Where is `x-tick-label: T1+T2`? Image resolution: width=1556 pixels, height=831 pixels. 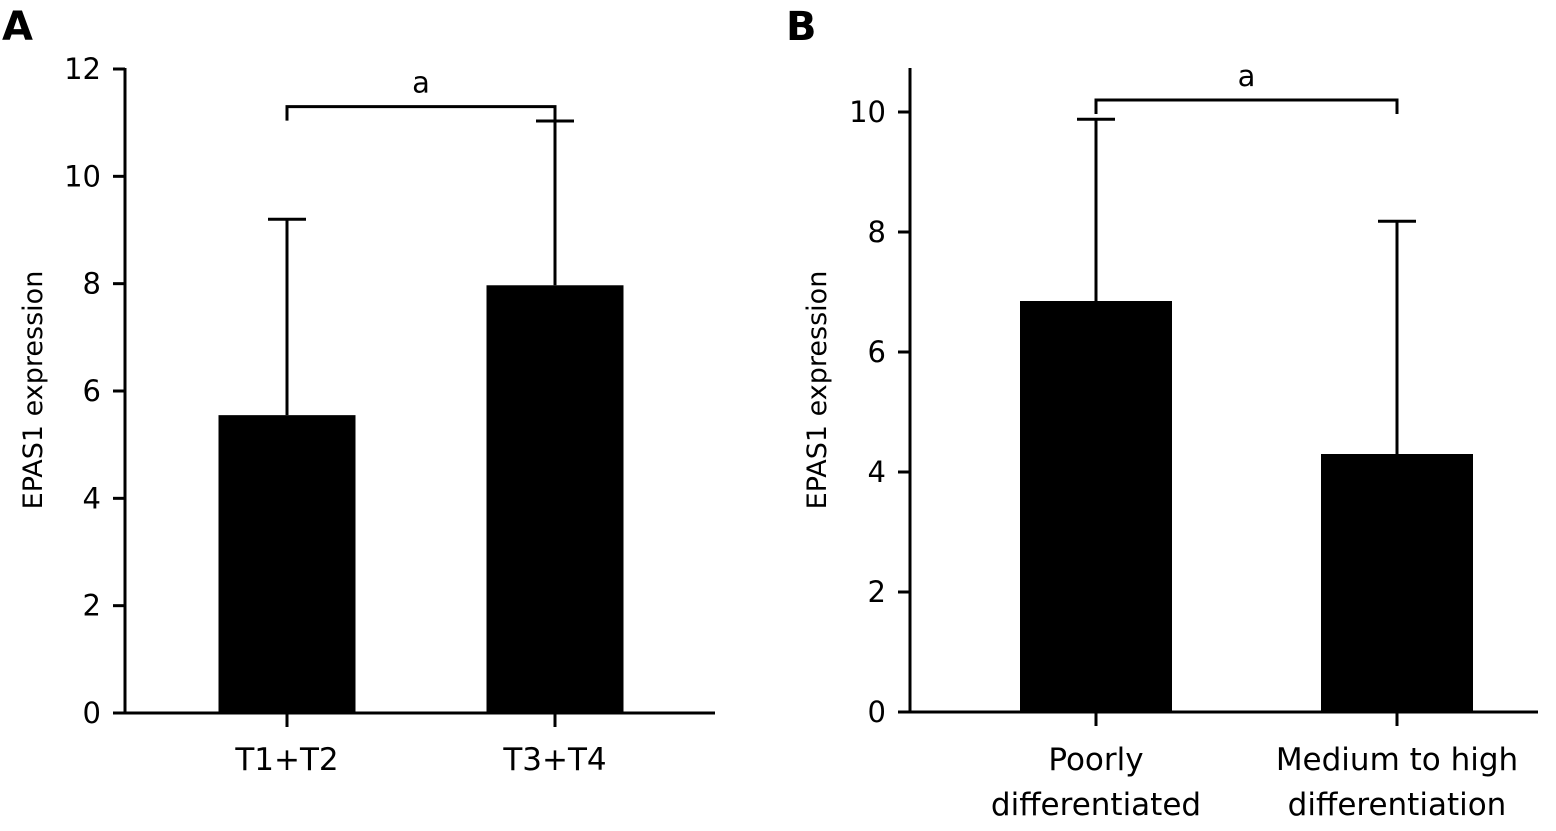
x-tick-label: T1+T2 is located at coordinates (286, 760).